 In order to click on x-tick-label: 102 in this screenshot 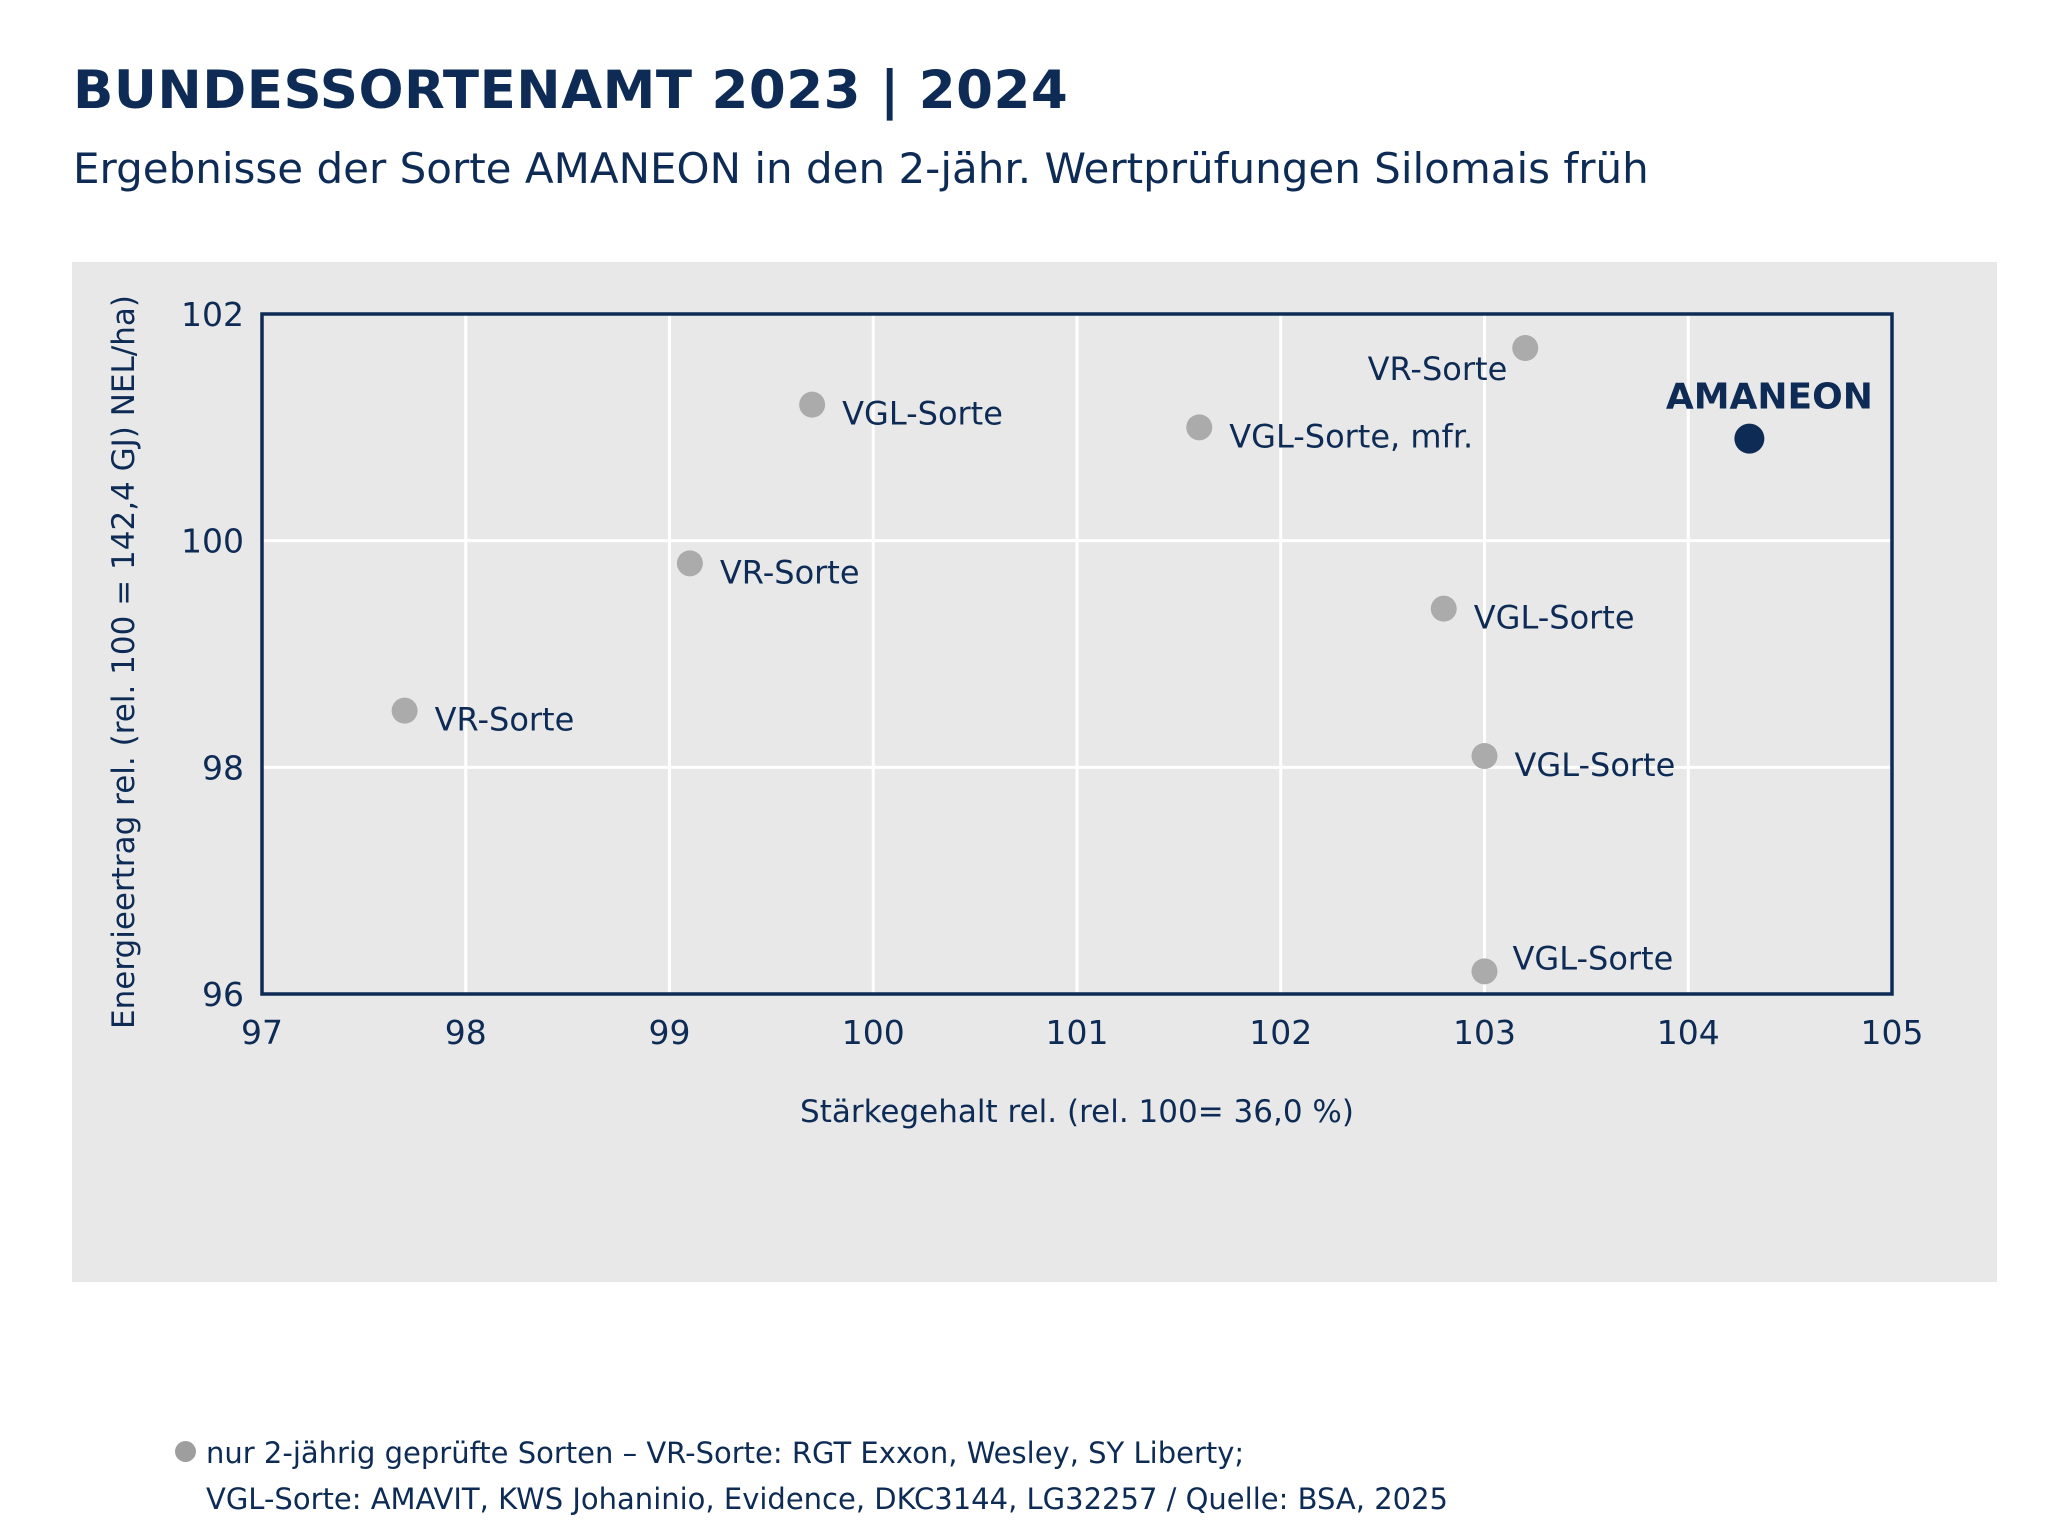, I will do `click(1280, 1032)`.